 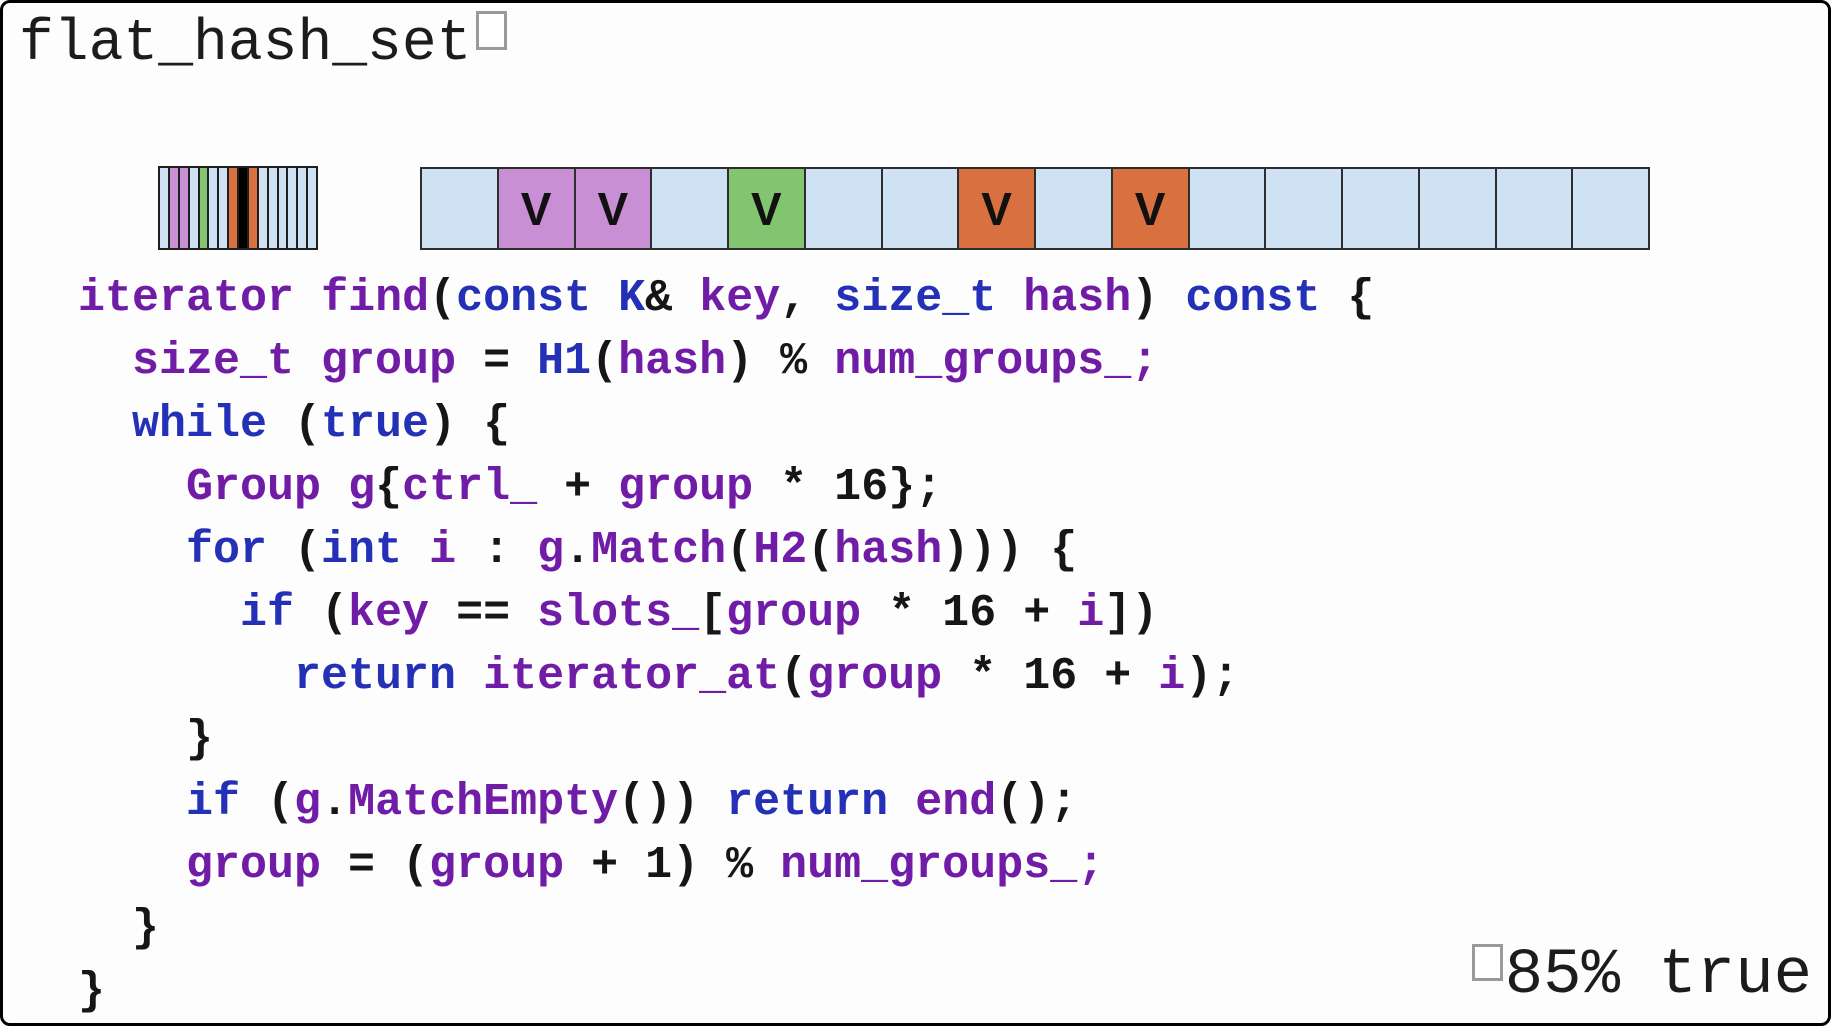 What do you see at coordinates (470, 487) in the screenshot?
I see `code-token-identifier: ctrl_` at bounding box center [470, 487].